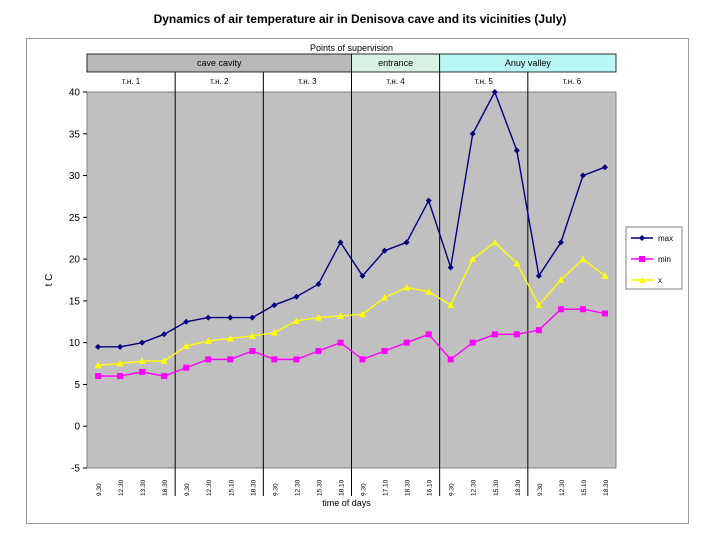  I want to click on y-tick-label: -5, so click(75, 469).